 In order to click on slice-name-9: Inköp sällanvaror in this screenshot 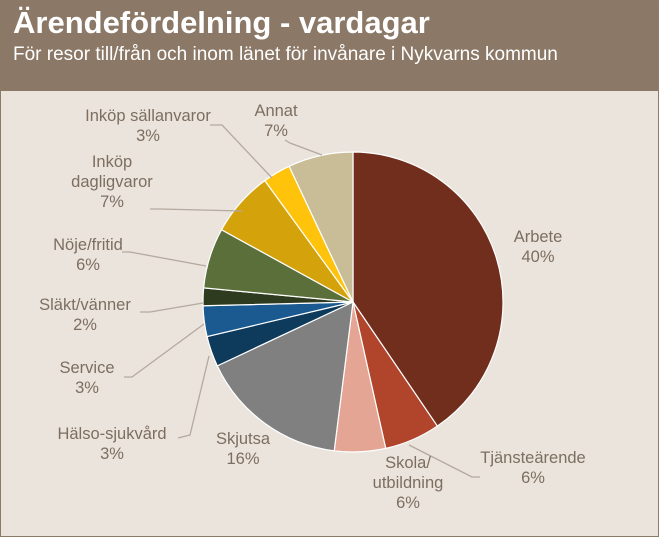, I will do `click(148, 116)`.